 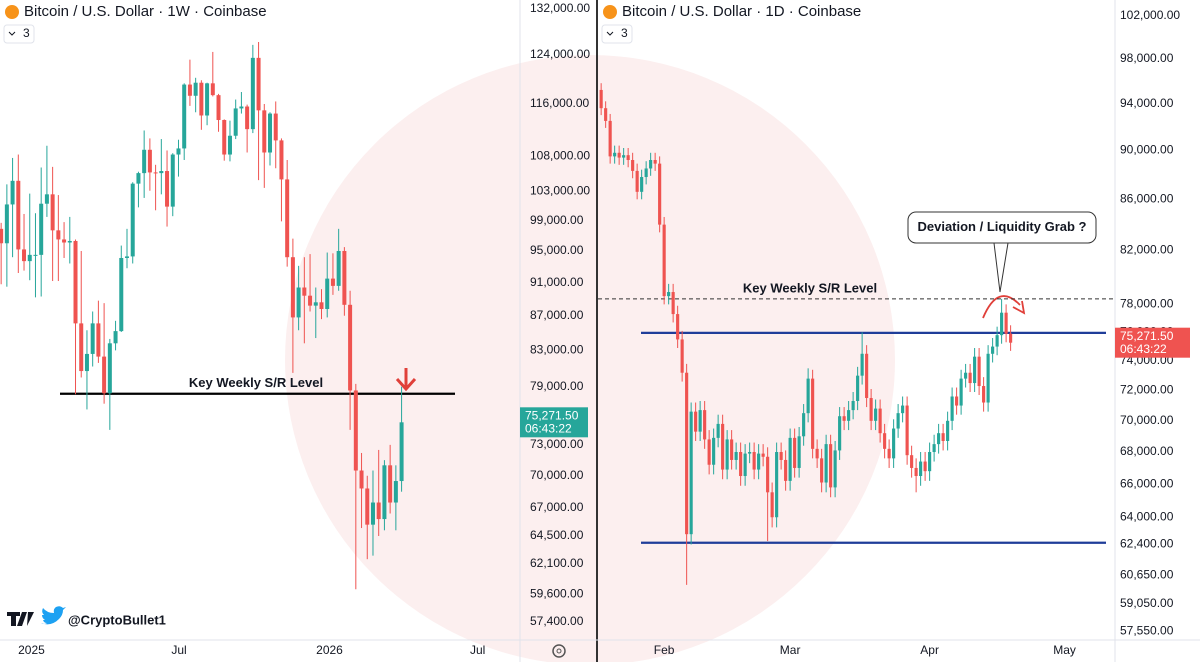 I want to click on y-tick-label: 70,000.00, so click(x=1147, y=420).